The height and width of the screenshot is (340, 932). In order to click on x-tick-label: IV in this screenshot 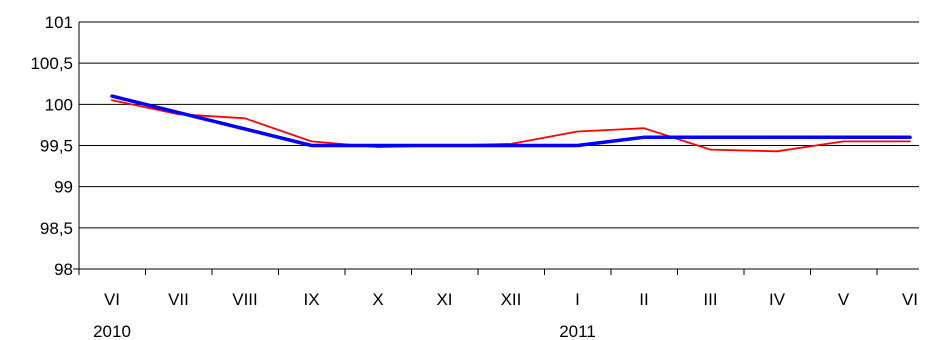, I will do `click(777, 299)`.